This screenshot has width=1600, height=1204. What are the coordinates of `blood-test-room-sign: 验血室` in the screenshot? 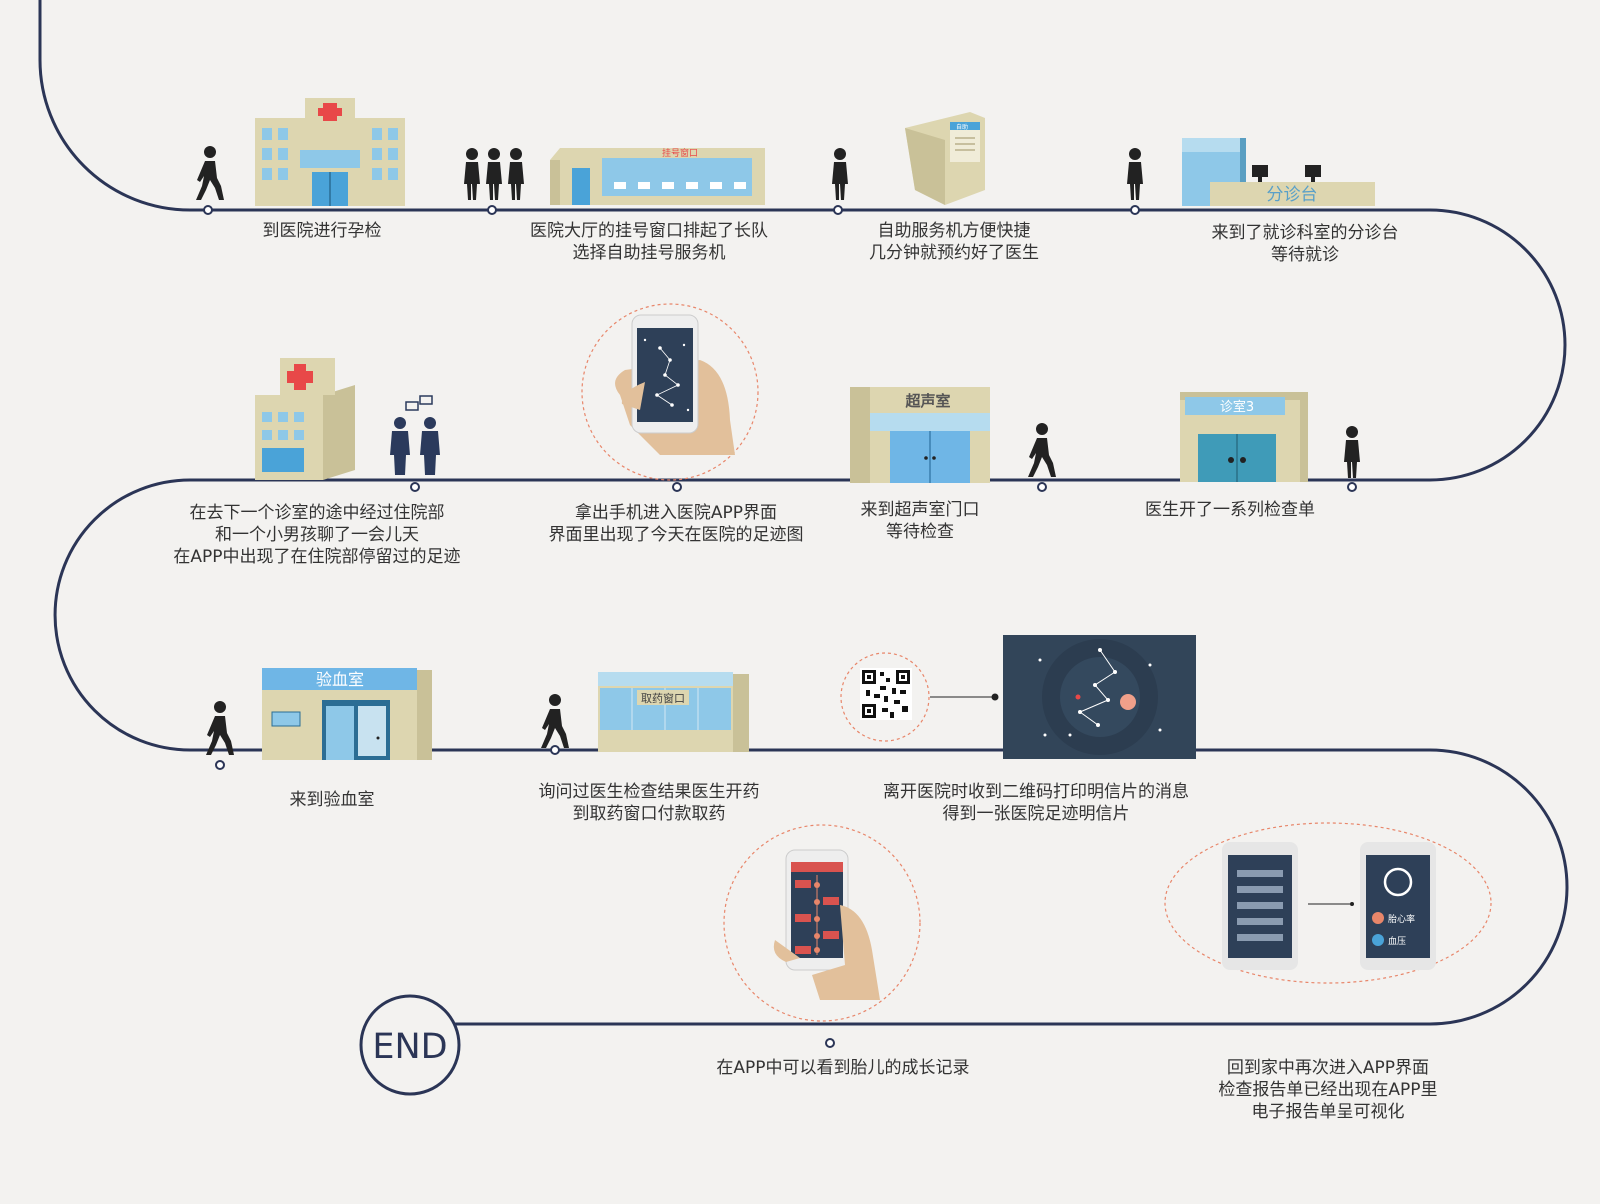 It's located at (340, 679).